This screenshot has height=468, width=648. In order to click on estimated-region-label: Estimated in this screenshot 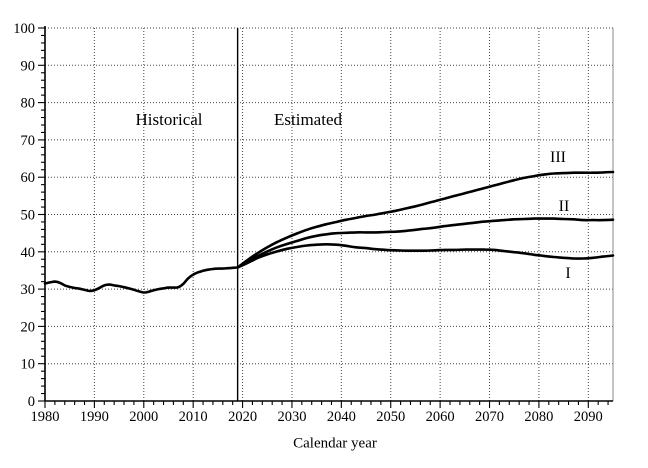, I will do `click(308, 119)`.